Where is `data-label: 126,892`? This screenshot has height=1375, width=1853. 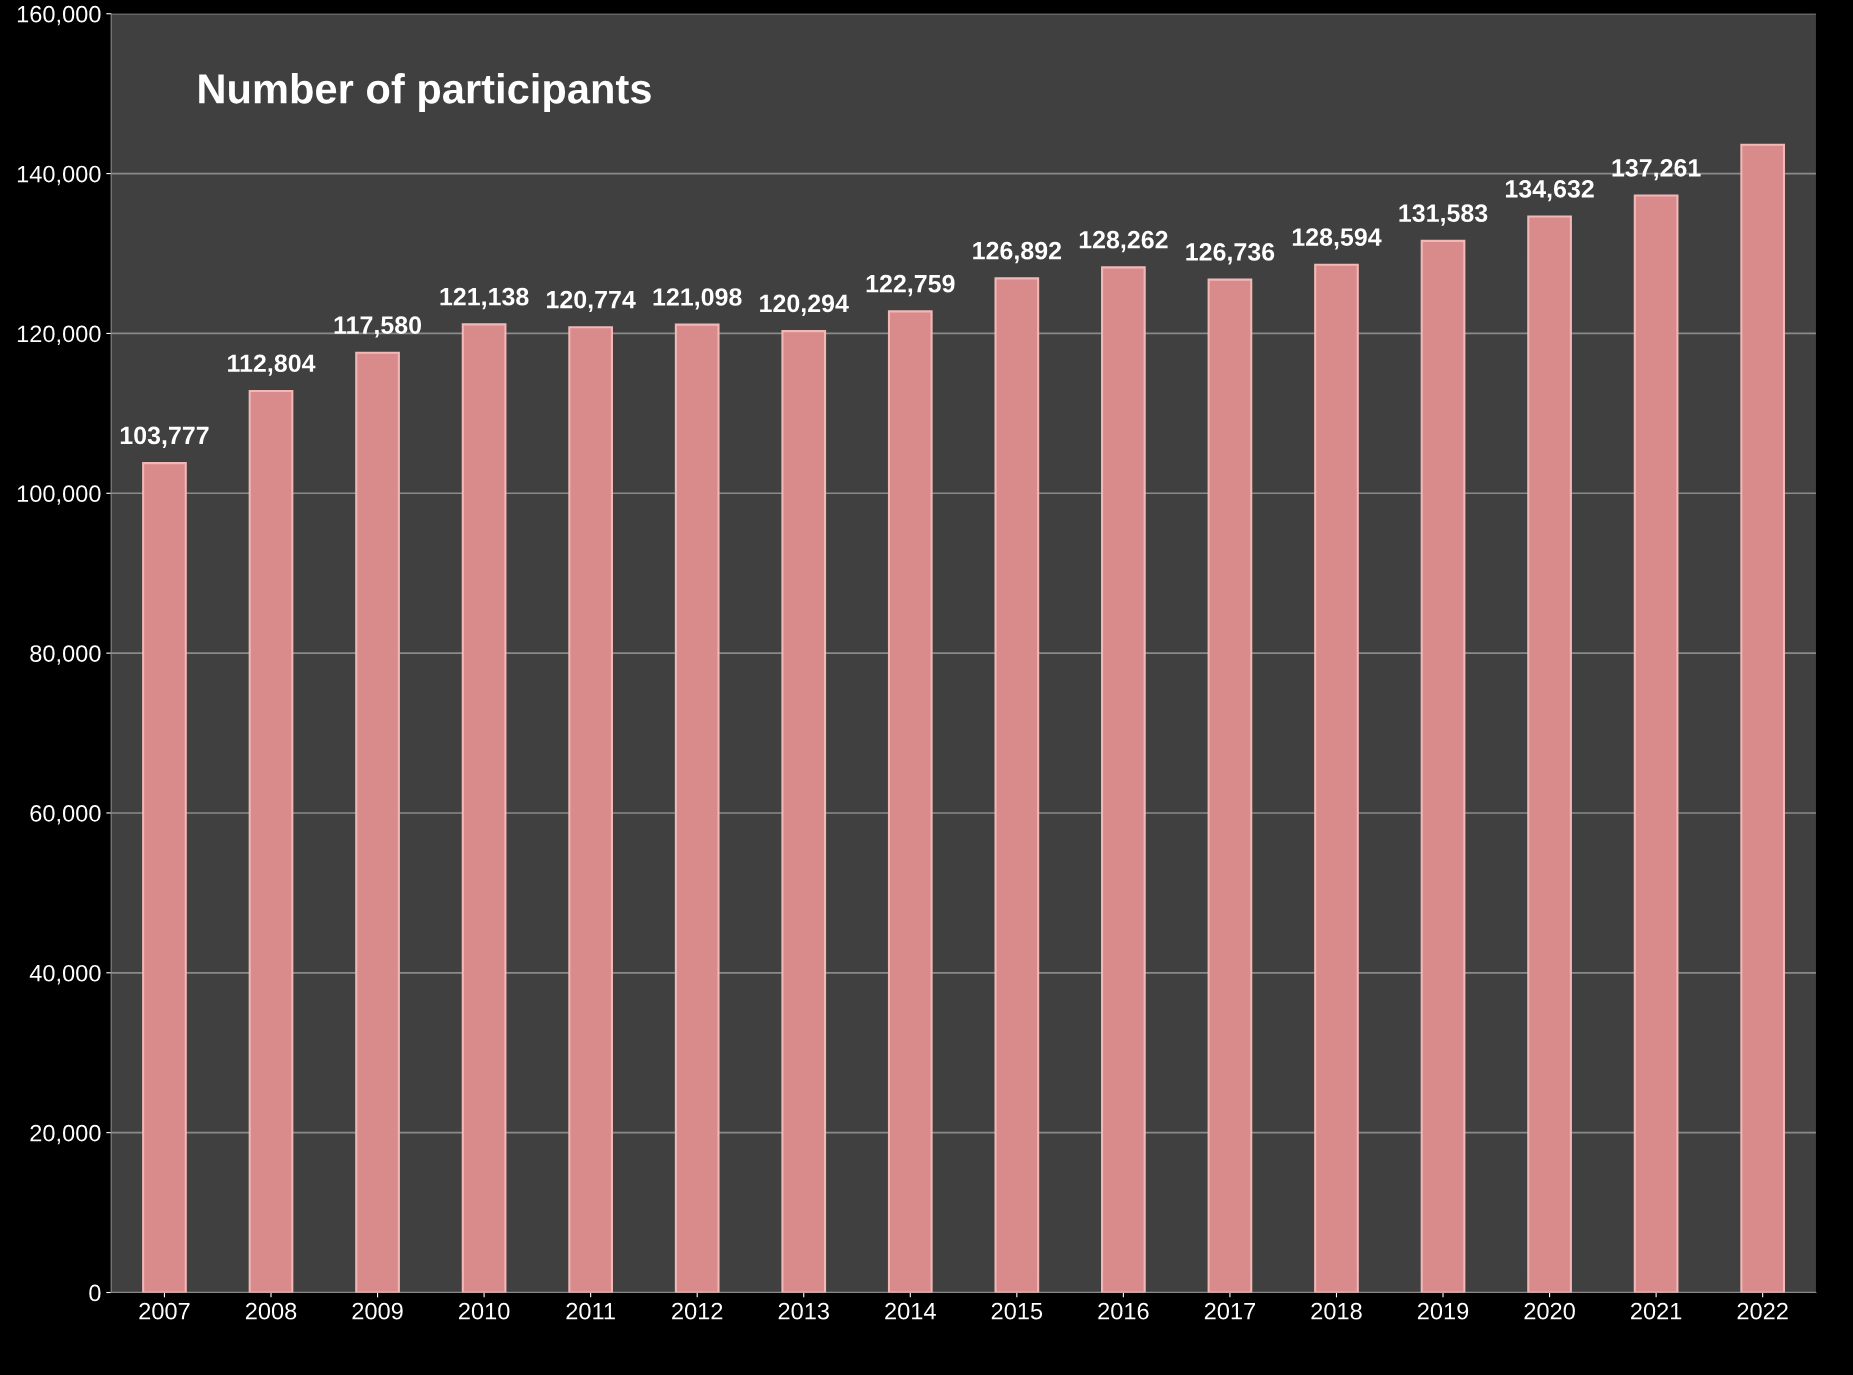 data-label: 126,892 is located at coordinates (1017, 252).